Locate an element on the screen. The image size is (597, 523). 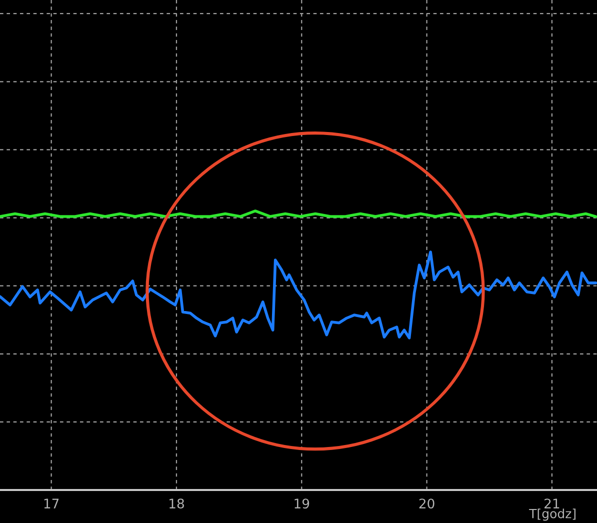
x-tick-label: 21 is located at coordinates (552, 503).